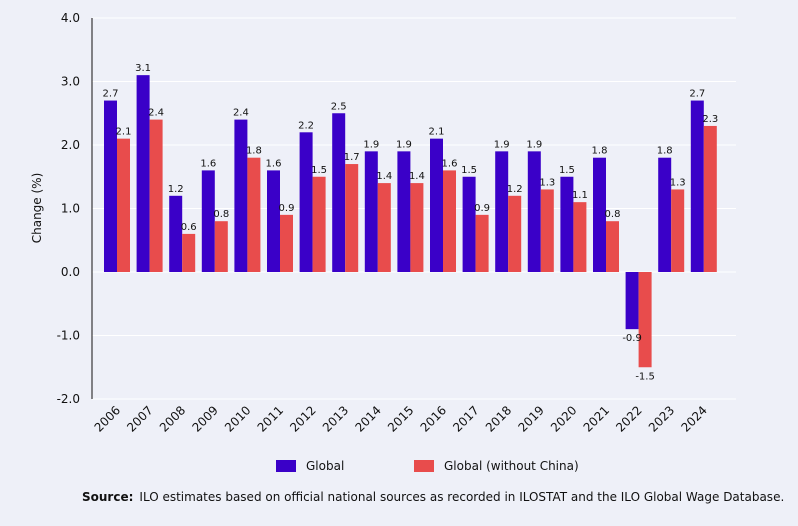  Describe the element at coordinates (498, 418) in the screenshot. I see `x-tick-label: 2018` at that location.